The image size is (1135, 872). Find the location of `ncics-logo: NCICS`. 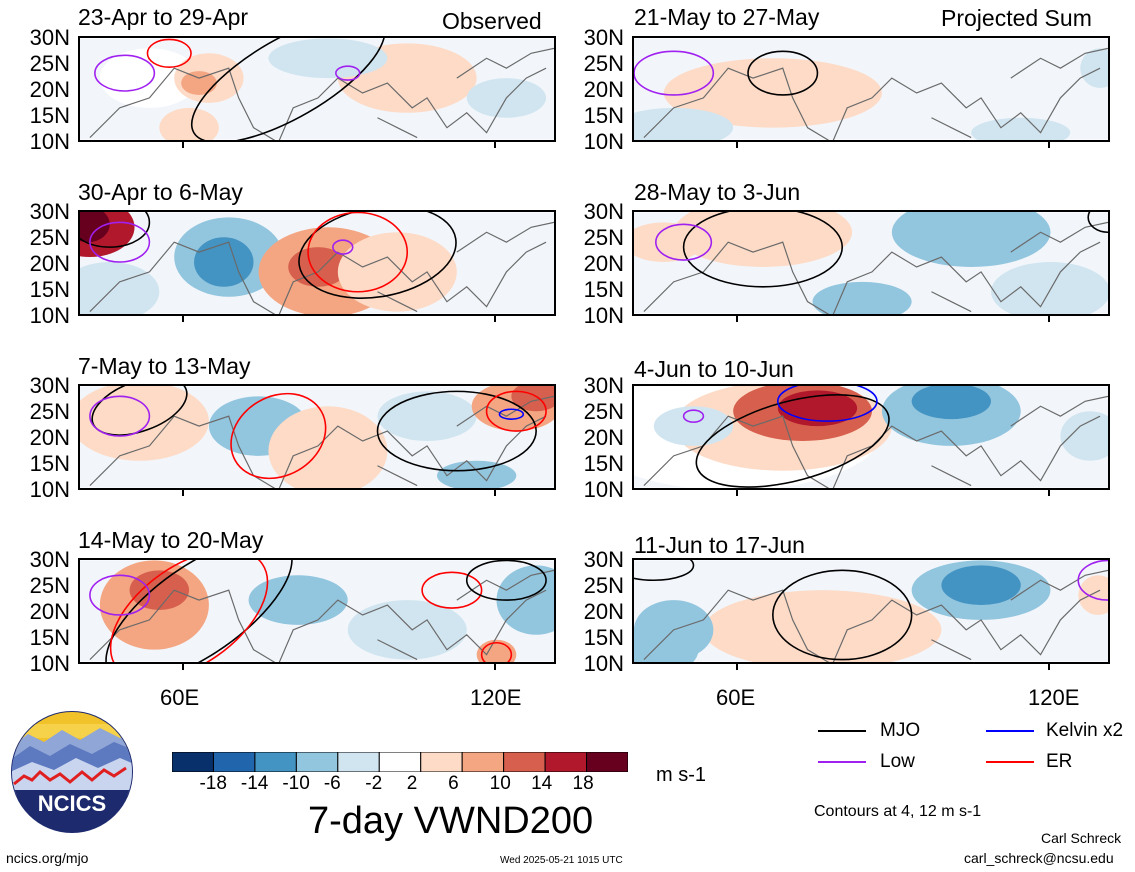

ncics-logo: NCICS is located at coordinates (72, 772).